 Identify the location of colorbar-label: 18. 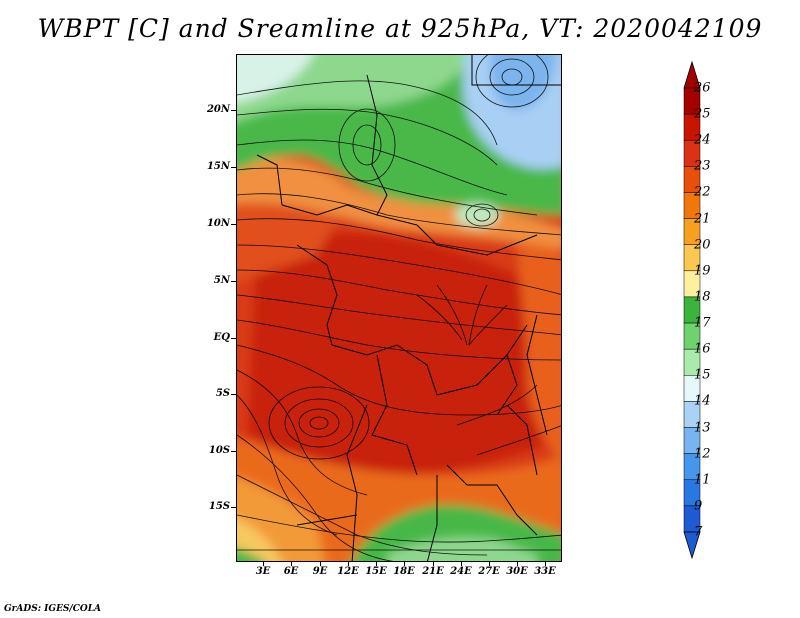
(702, 297).